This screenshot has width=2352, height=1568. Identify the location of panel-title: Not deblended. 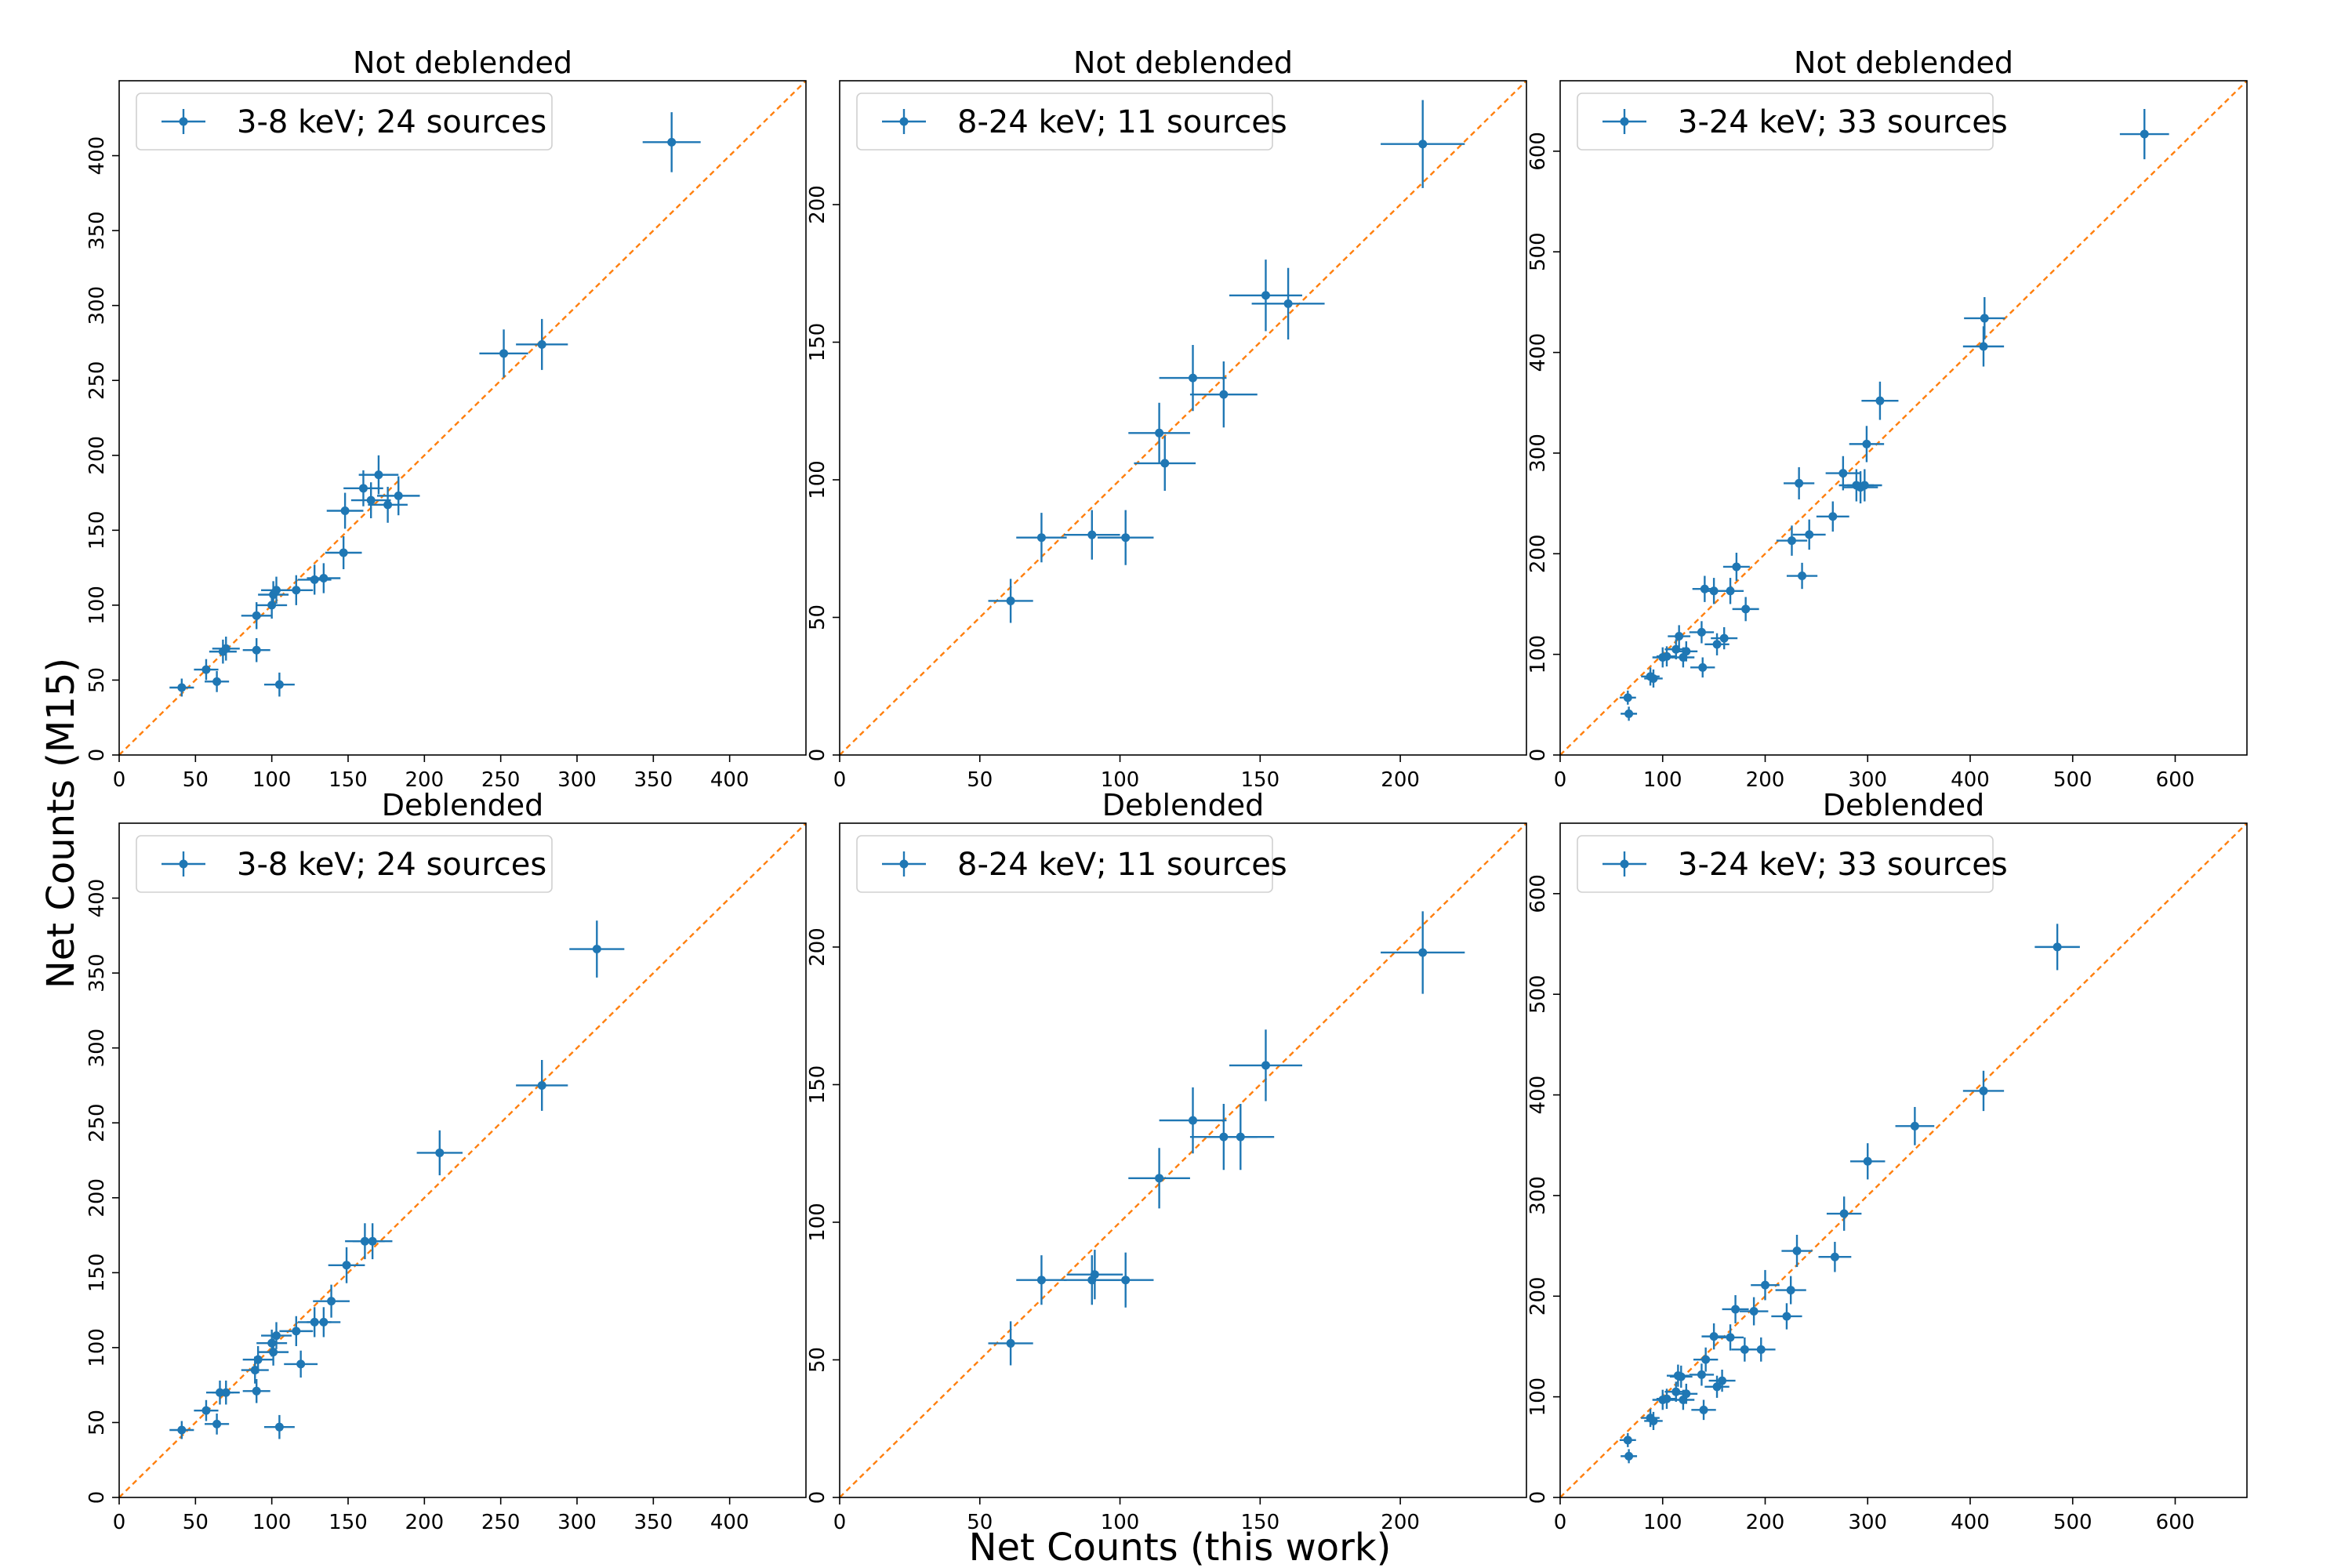
(1183, 62).